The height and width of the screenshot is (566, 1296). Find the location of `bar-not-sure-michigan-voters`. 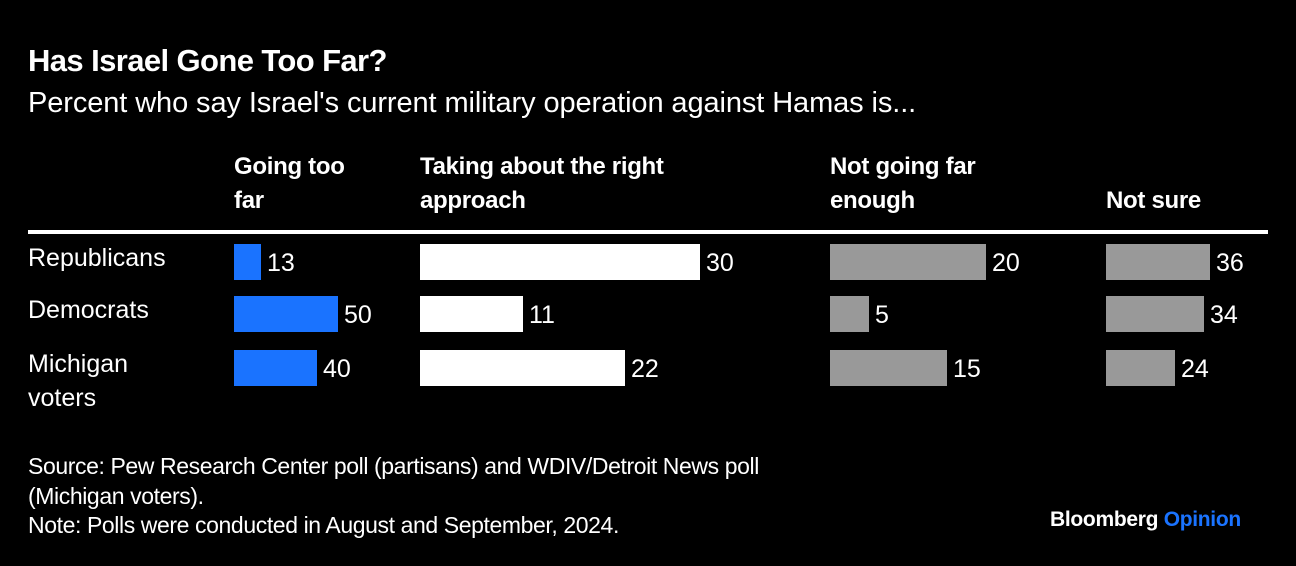

bar-not-sure-michigan-voters is located at coordinates (1140, 368).